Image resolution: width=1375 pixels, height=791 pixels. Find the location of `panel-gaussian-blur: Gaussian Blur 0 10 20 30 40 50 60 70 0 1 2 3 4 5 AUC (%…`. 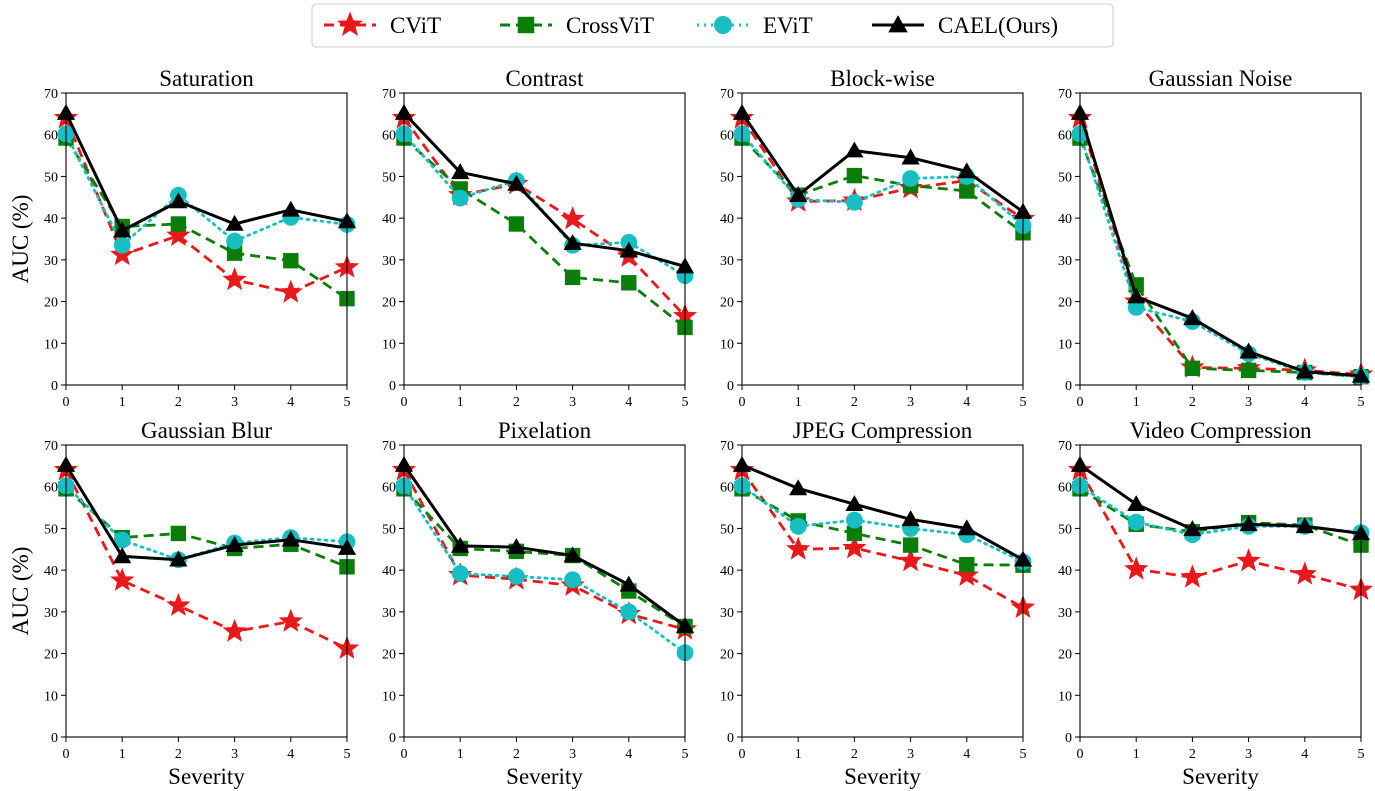

panel-gaussian-blur: Gaussian Blur 0 10 20 30 40 50 60 70 0 1 2 3 4 5 AUC (%… is located at coordinates (183, 603).